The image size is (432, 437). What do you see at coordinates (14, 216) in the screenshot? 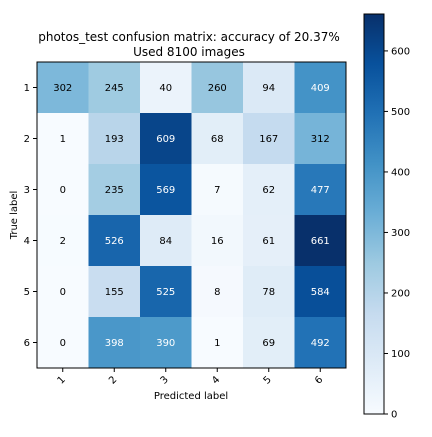
I see `y-axis-label: True label` at bounding box center [14, 216].